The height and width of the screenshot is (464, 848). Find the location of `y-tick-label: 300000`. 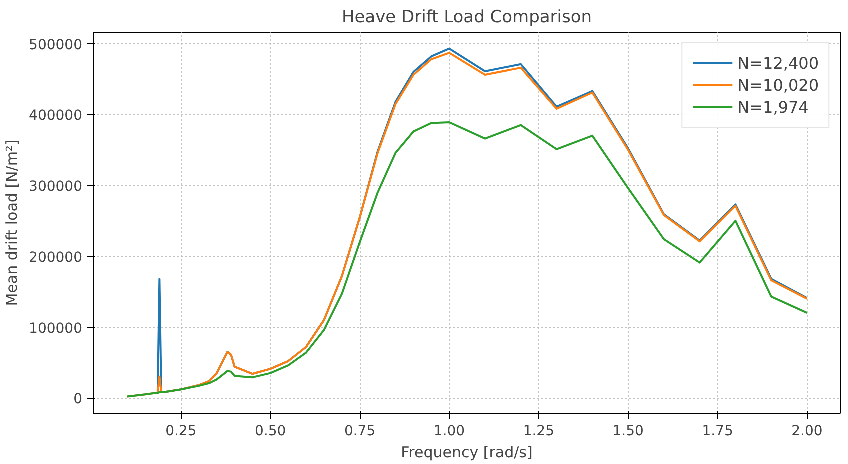

y-tick-label: 300000 is located at coordinates (56, 187).